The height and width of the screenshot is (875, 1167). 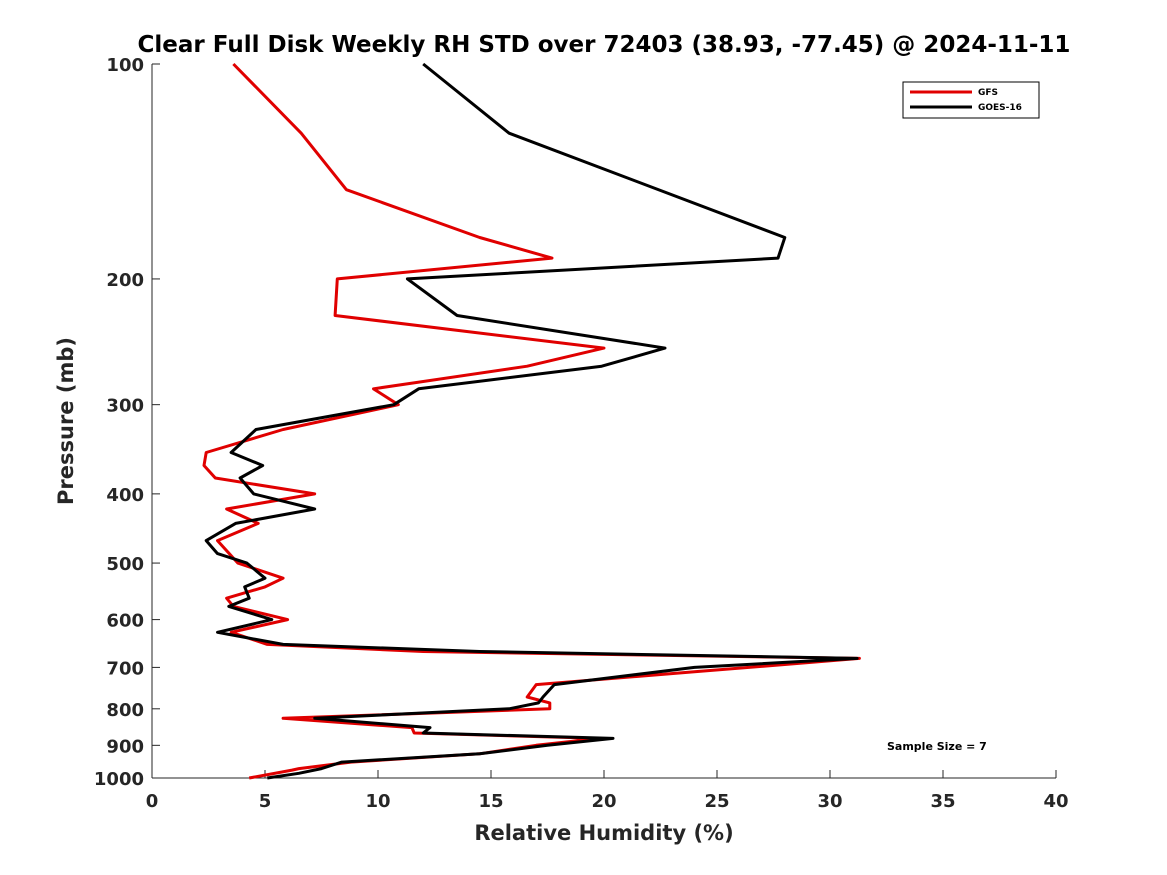 I want to click on x-tick-label: 5, so click(x=265, y=801).